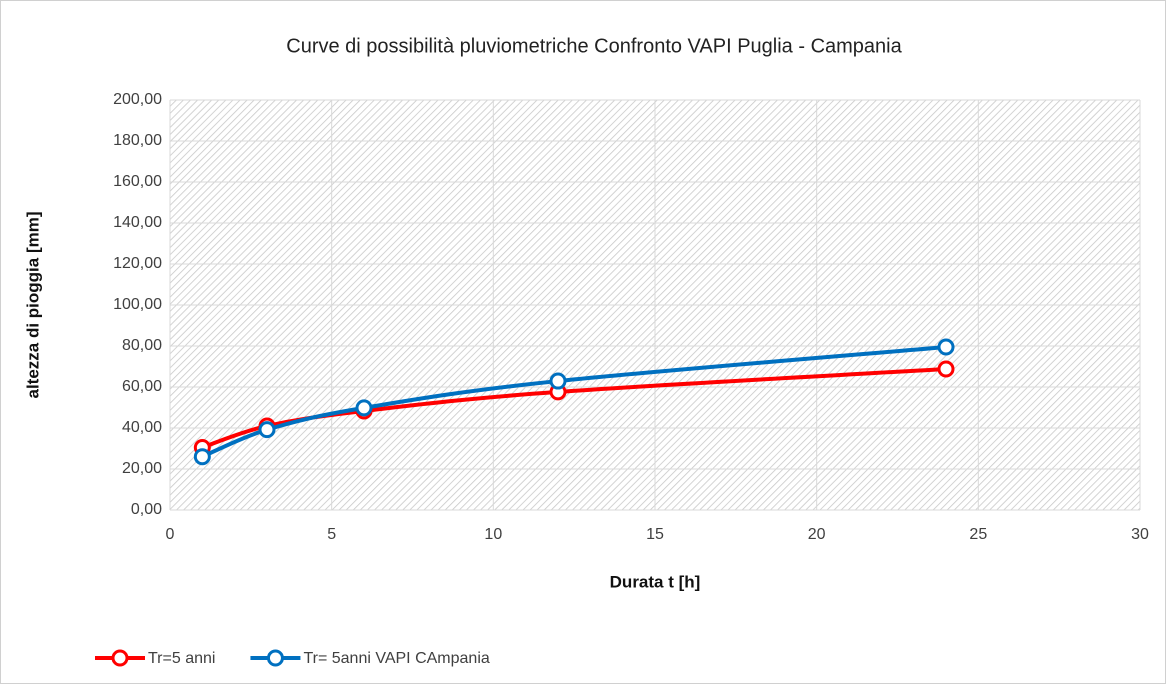 The height and width of the screenshot is (684, 1166). What do you see at coordinates (137, 181) in the screenshot?
I see `y-tick-label: 160,00` at bounding box center [137, 181].